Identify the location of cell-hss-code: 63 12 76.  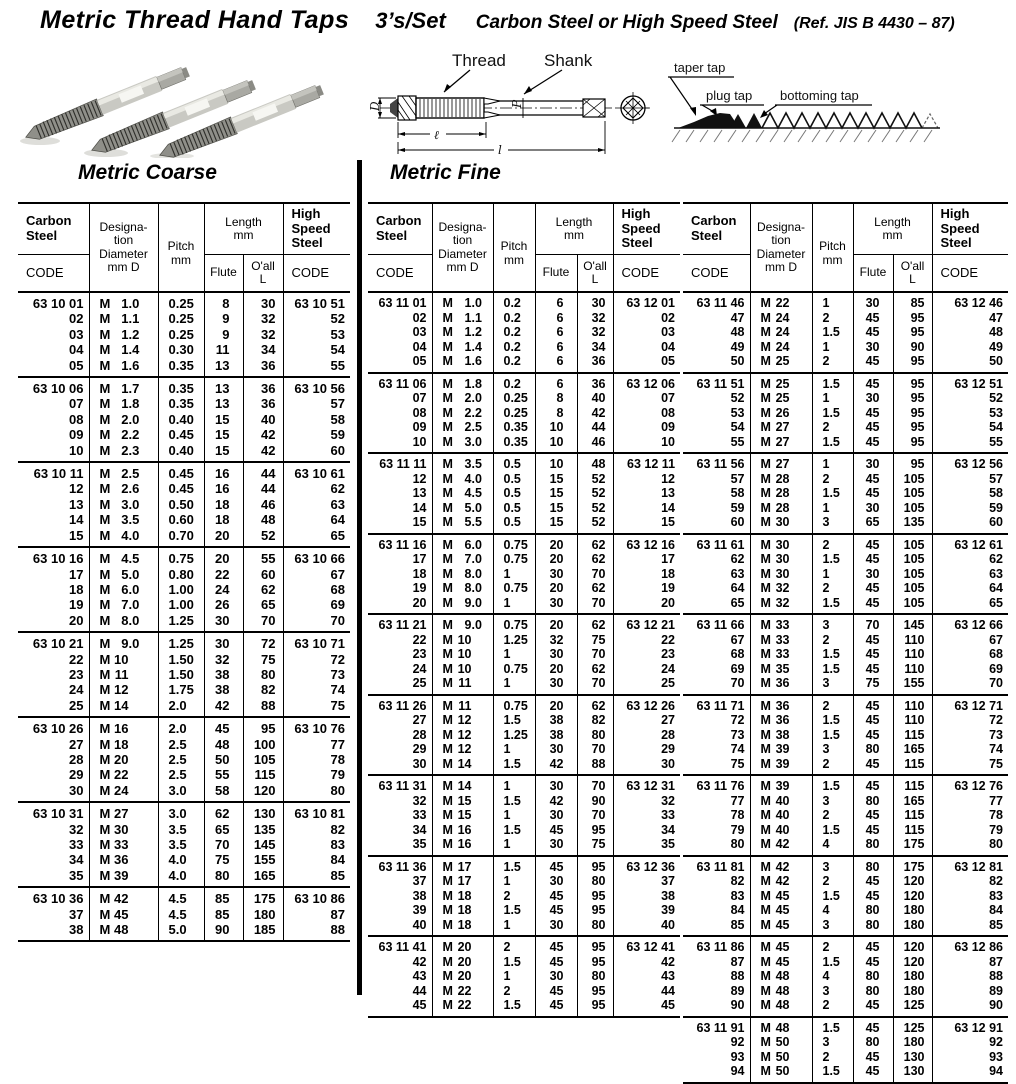
(979, 786).